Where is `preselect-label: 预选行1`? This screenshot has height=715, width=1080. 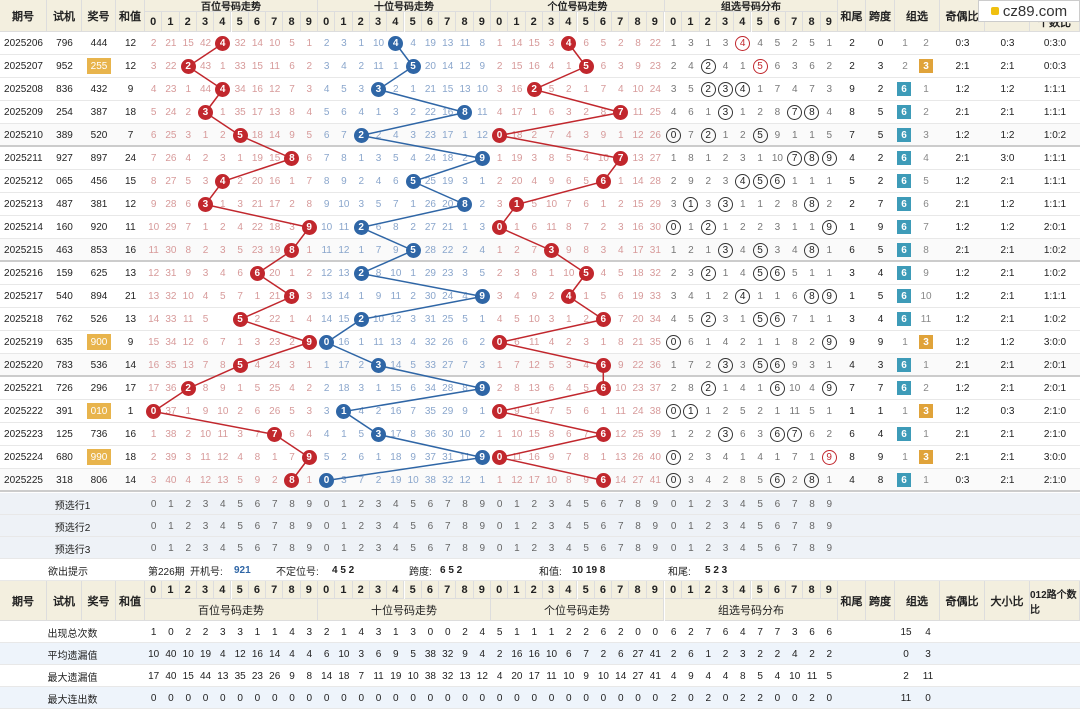
preselect-label: 预选行1 is located at coordinates (72, 506).